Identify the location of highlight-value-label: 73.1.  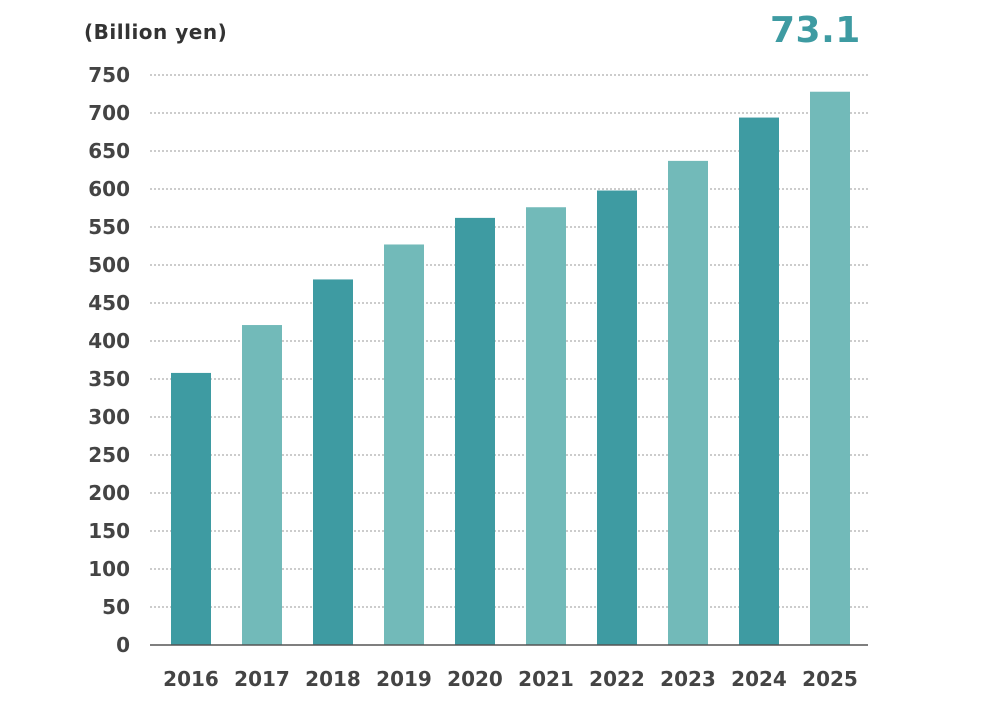
(815, 30).